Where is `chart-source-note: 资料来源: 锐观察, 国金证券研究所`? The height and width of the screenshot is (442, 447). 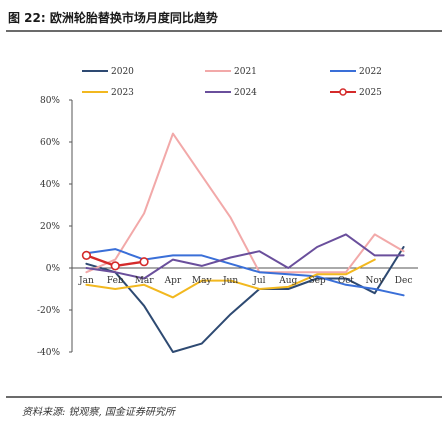 chart-source-note: 资料来源: 锐观察, 国金证券研究所 is located at coordinates (98, 412).